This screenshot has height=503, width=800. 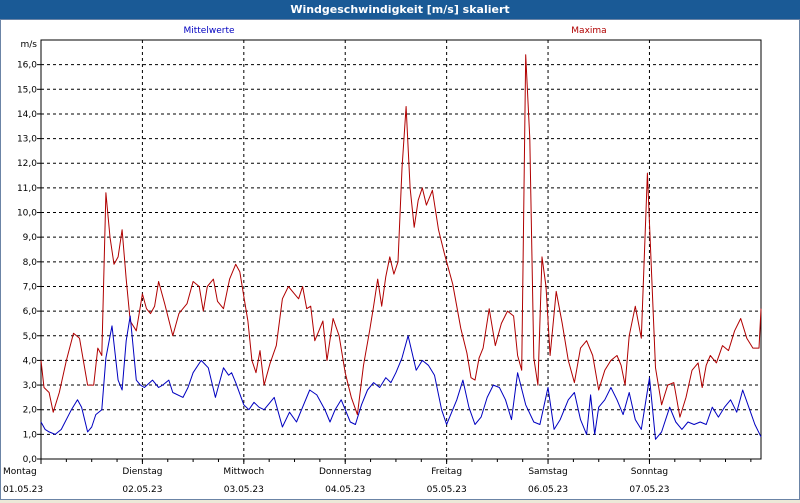 What do you see at coordinates (548, 490) in the screenshot?
I see `x-tick-label-date: 06.05.23` at bounding box center [548, 490].